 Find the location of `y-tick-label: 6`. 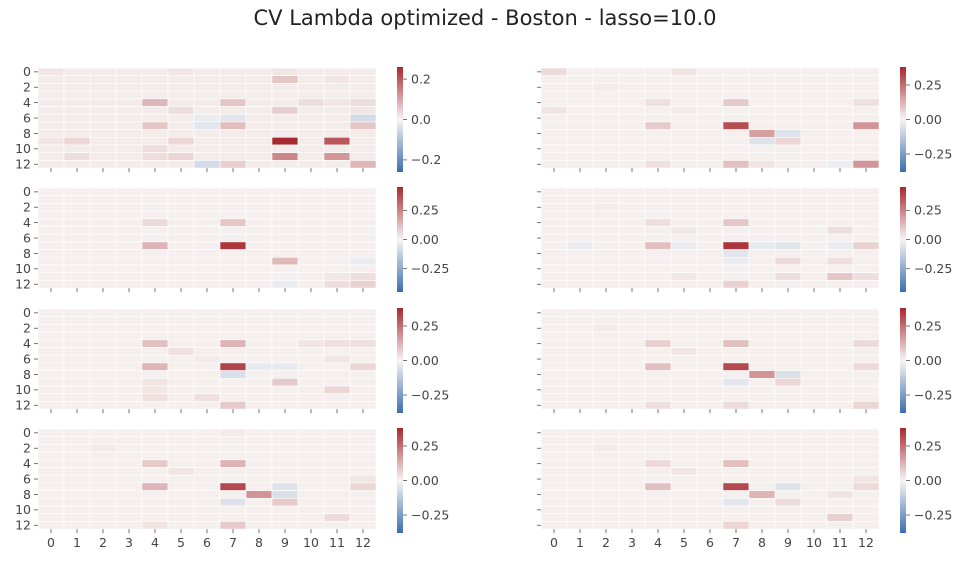

y-tick-label: 6 is located at coordinates (27, 237).